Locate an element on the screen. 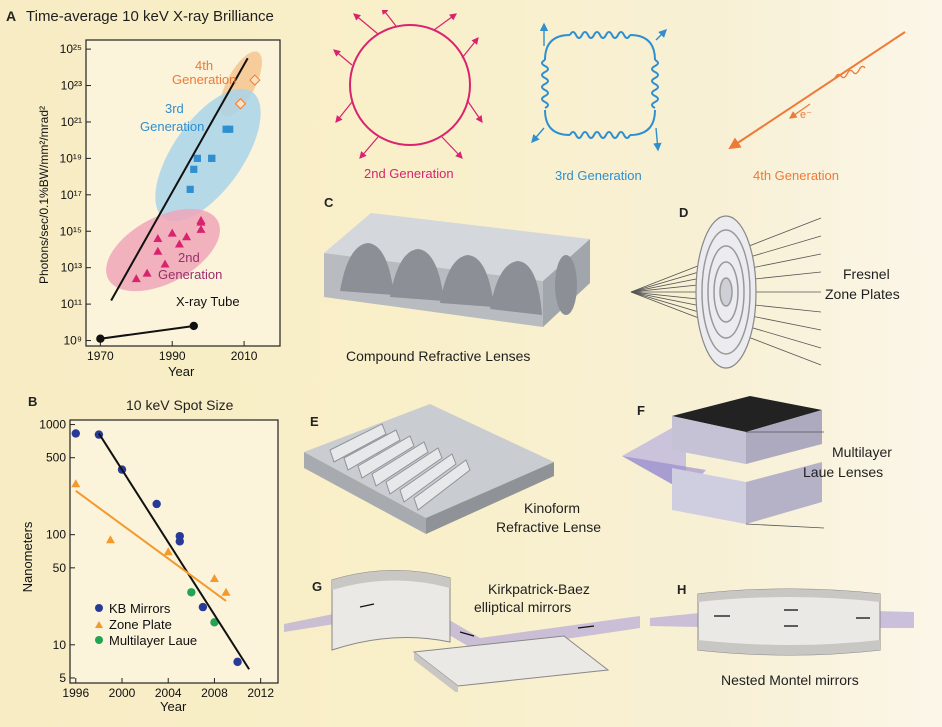 The image size is (942, 727). spot-x-tick-label: 2004 is located at coordinates (168, 693).